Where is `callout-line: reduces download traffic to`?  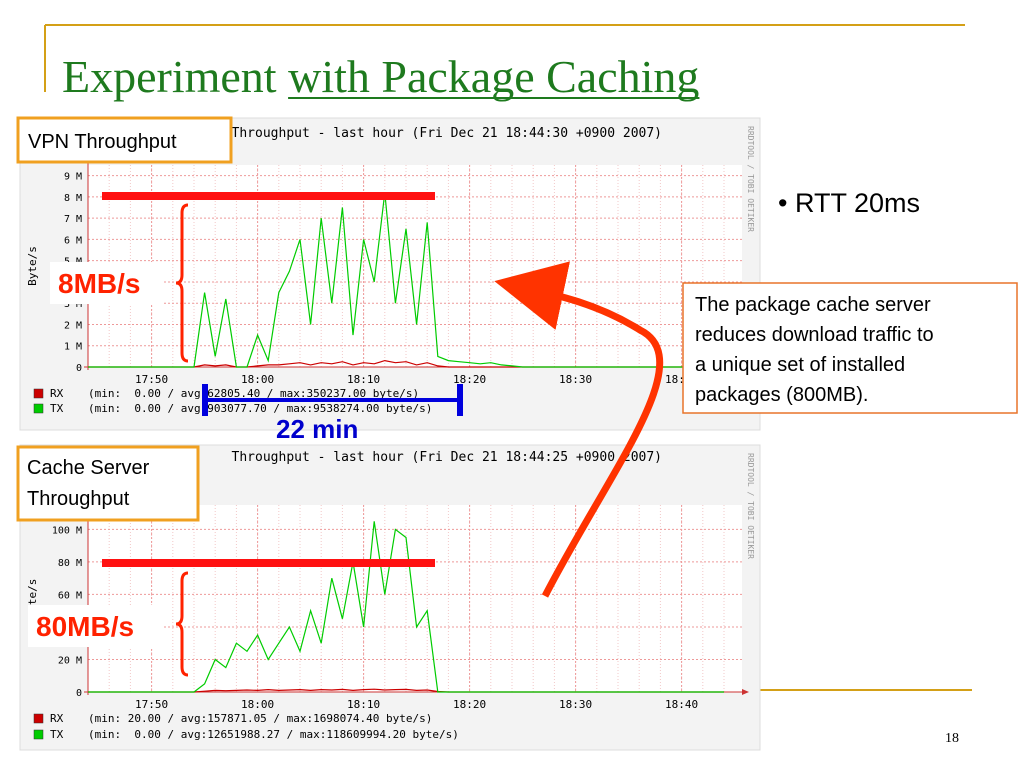 callout-line: reduces download traffic to is located at coordinates (814, 335).